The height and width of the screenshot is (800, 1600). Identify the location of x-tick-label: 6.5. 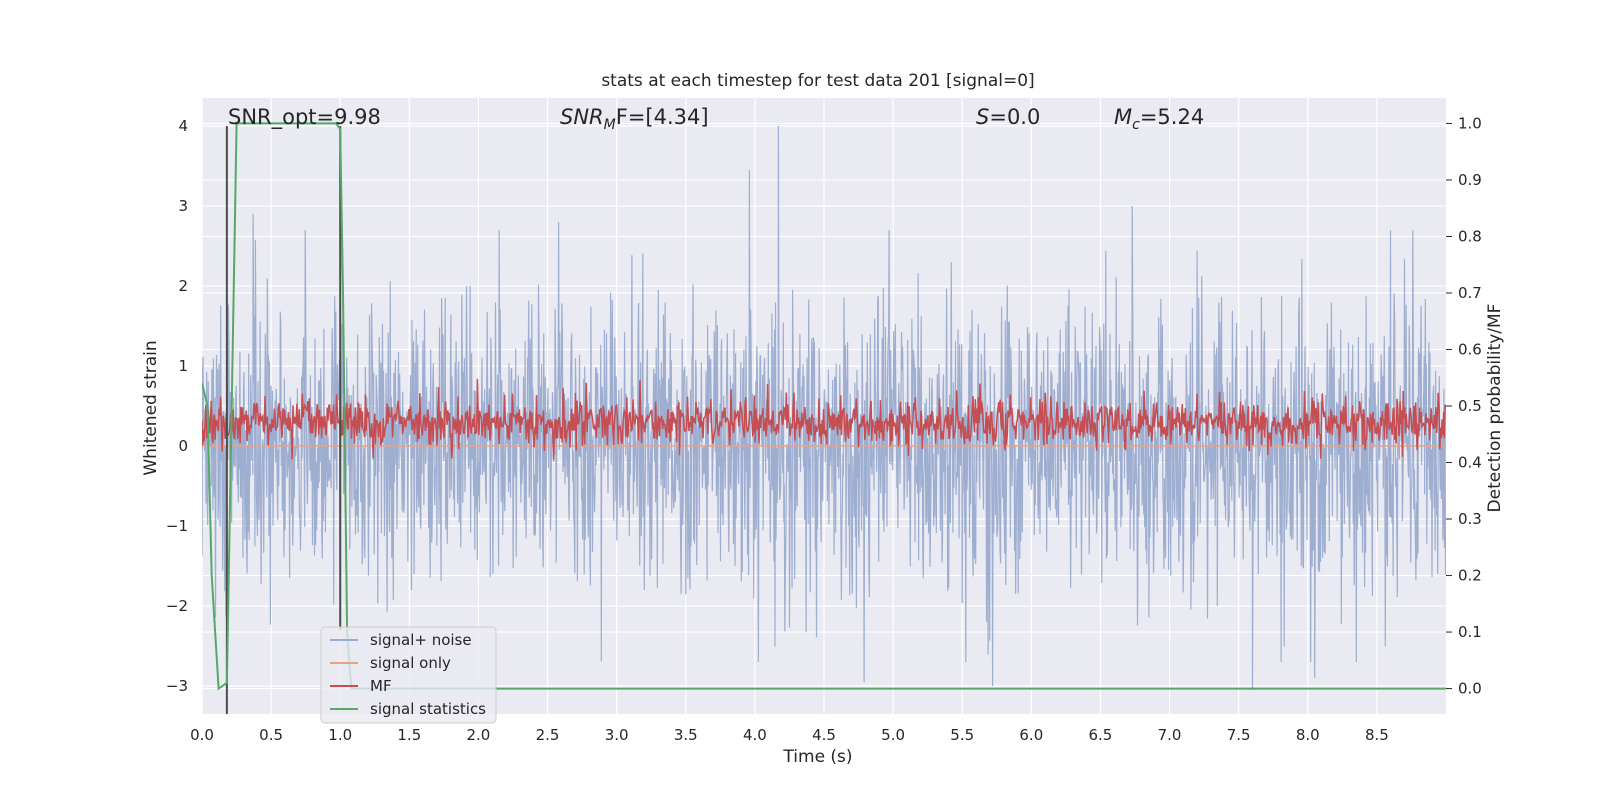
(1101, 735).